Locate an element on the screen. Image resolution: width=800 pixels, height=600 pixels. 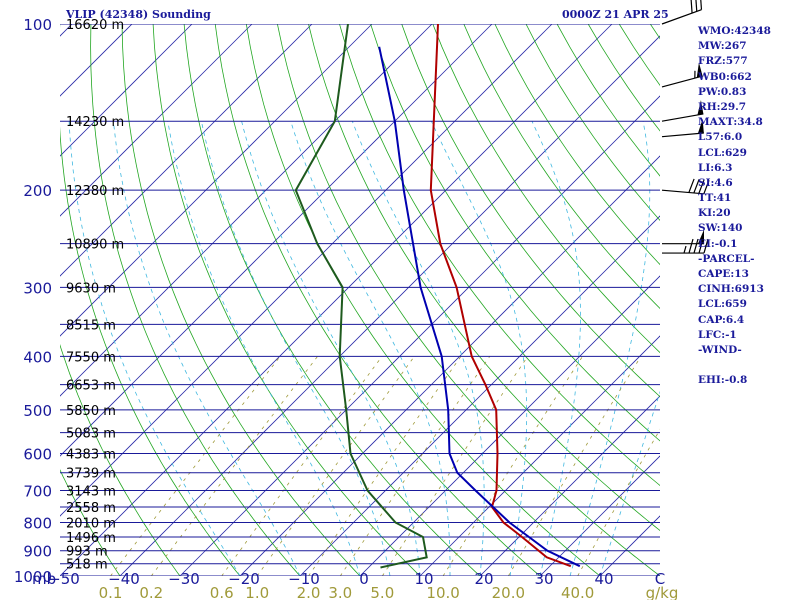
index-item: LCL:659 is located at coordinates (722, 304).